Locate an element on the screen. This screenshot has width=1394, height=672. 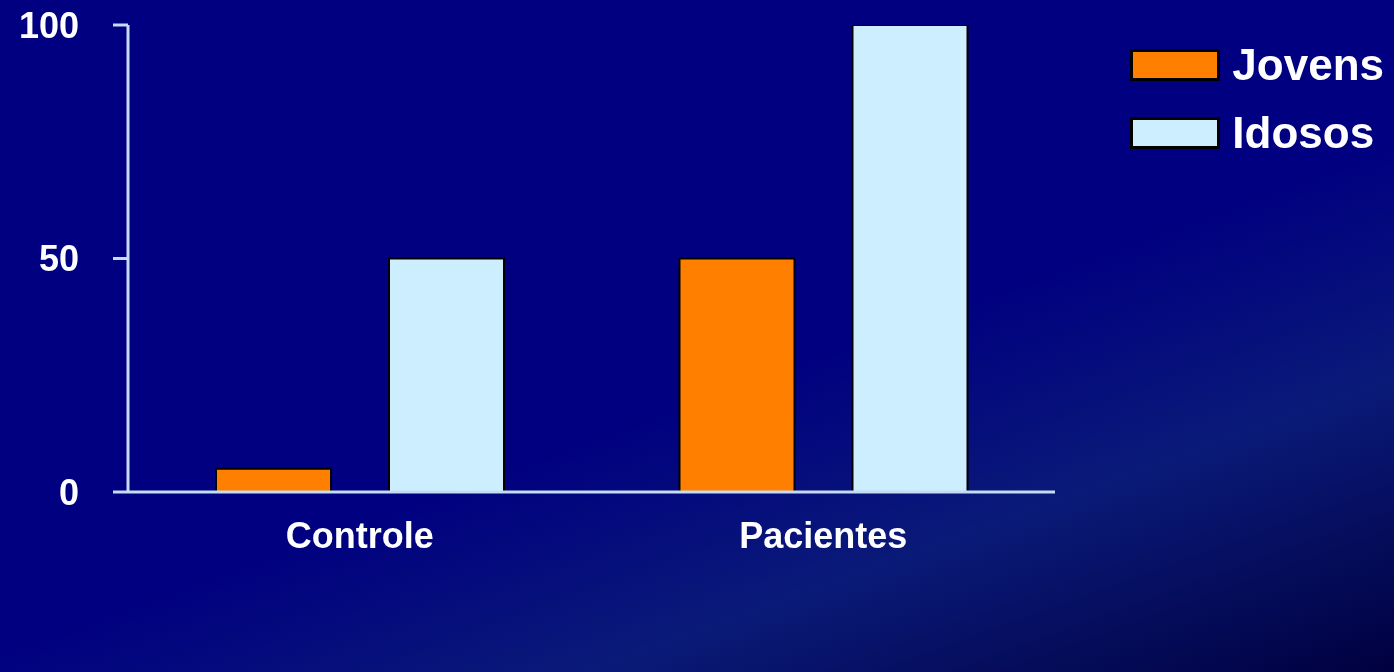
legend-label: Jovens is located at coordinates (1308, 65).